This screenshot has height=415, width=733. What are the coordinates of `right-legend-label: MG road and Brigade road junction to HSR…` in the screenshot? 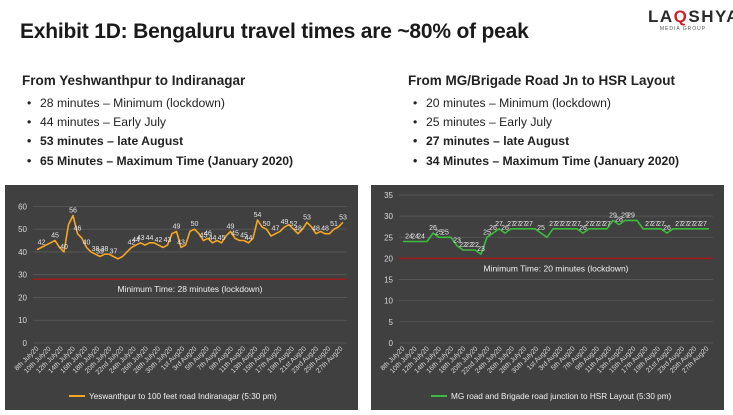 It's located at (561, 396).